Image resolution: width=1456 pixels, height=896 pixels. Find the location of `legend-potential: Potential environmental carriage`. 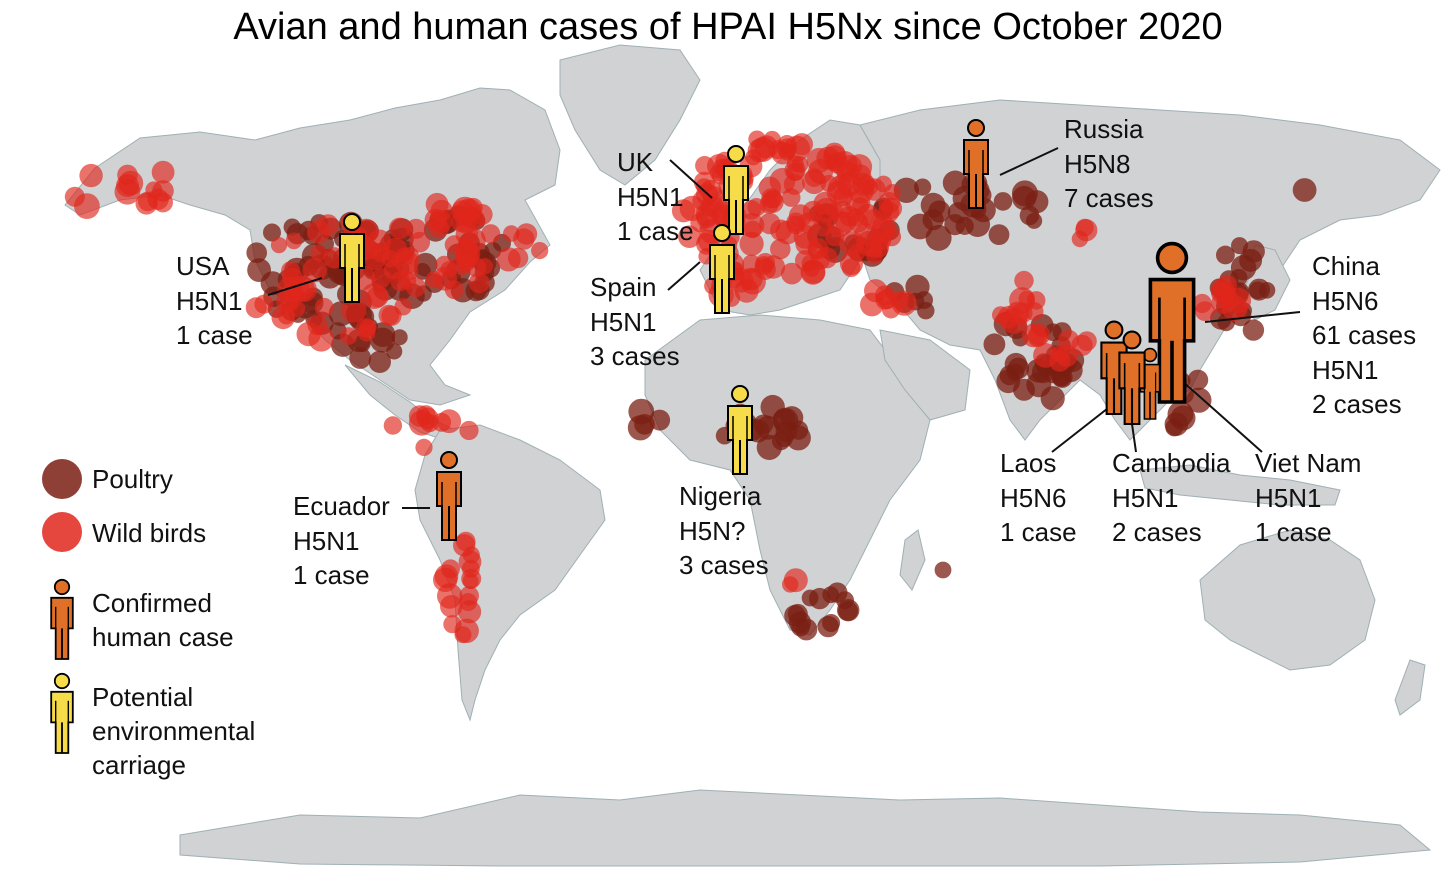

legend-potential: Potential environmental carriage is located at coordinates (173, 731).